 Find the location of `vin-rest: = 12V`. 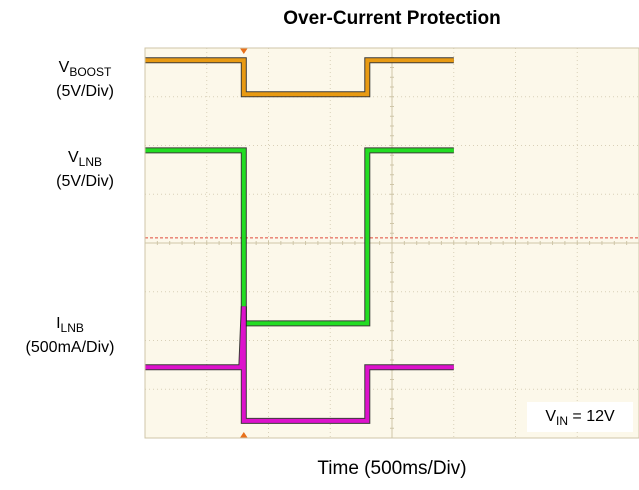

vin-rest: = 12V is located at coordinates (591, 416).